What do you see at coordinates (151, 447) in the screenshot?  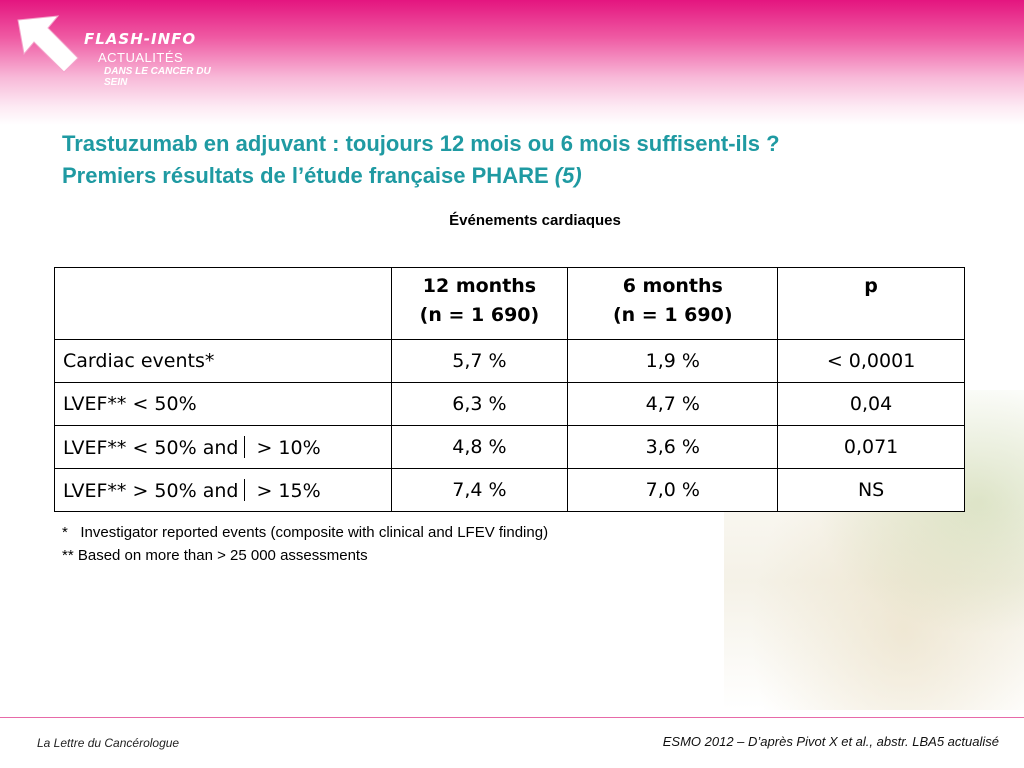 I see `row-label-text: LVEF** < 50% and` at bounding box center [151, 447].